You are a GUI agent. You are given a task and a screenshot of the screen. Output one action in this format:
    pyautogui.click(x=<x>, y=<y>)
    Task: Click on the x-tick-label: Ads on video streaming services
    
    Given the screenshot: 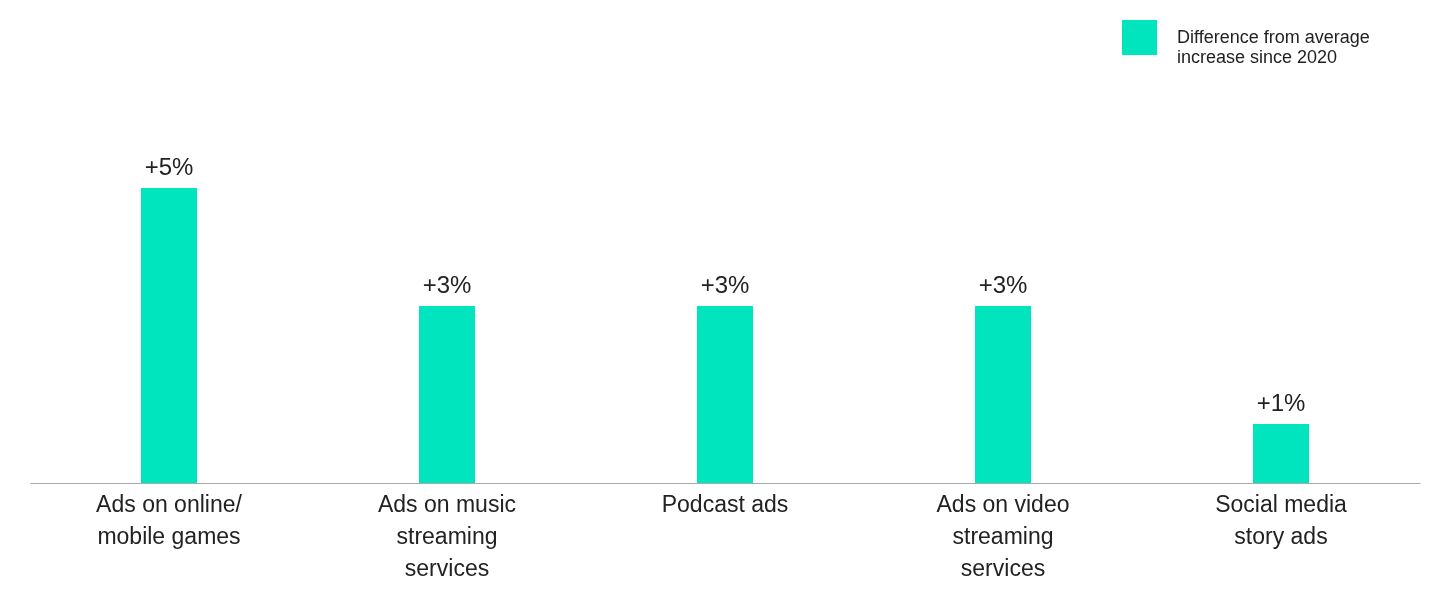 What is the action you would take?
    pyautogui.click(x=1003, y=535)
    